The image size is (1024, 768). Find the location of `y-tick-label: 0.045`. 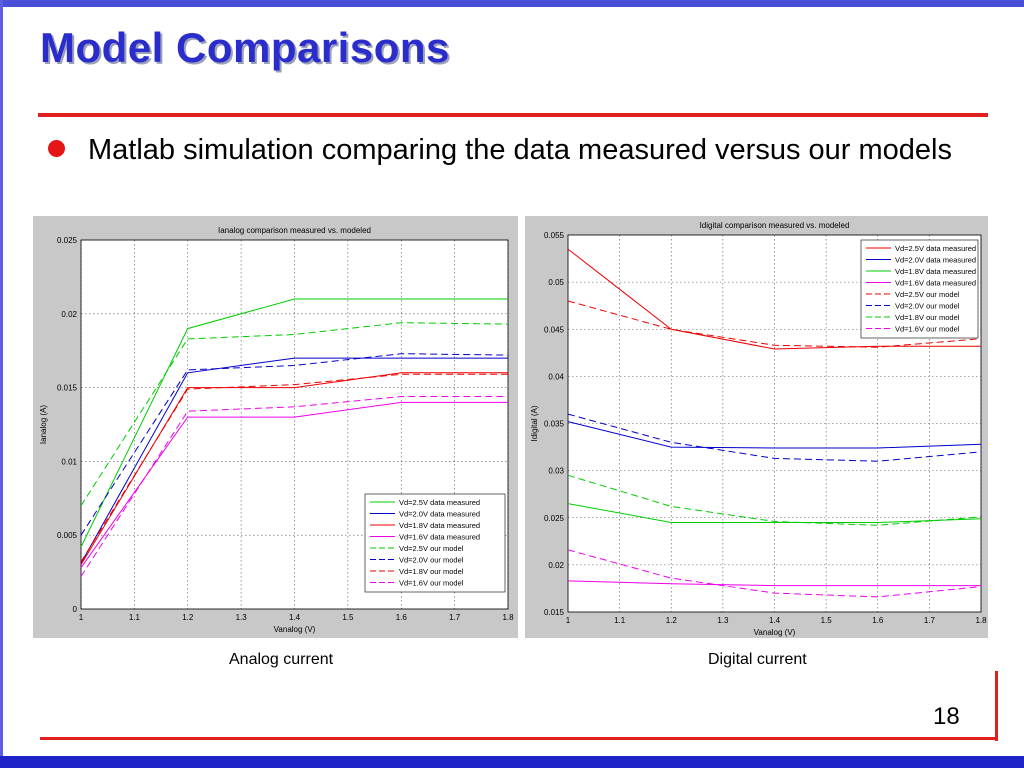

y-tick-label: 0.045 is located at coordinates (554, 329).